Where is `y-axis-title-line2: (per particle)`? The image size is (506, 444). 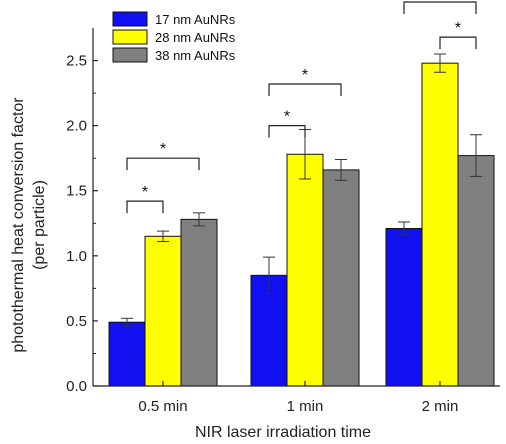
y-axis-title-line2: (per particle) is located at coordinates (39, 225).